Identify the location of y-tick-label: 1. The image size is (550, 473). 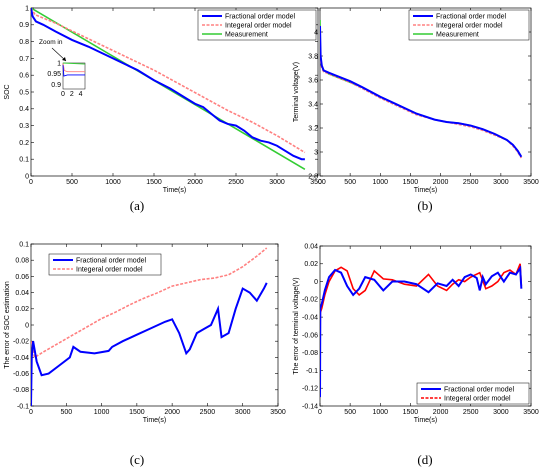
(27, 8).